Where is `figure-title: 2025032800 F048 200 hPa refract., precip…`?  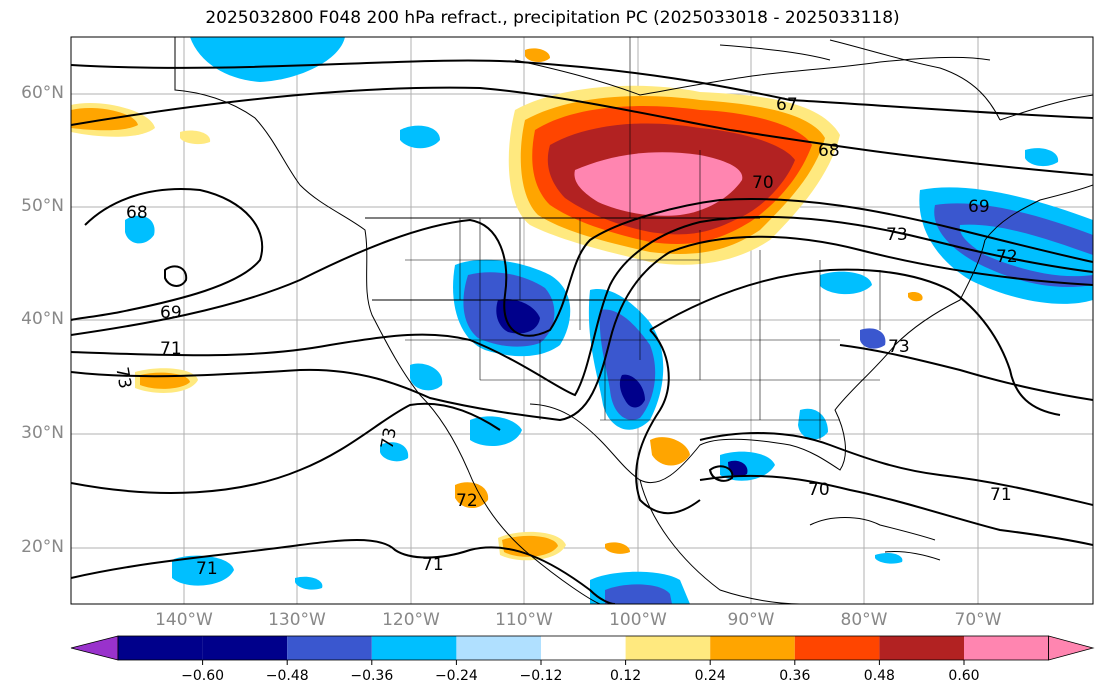 figure-title: 2025032800 F048 200 hPa refract., precip… is located at coordinates (552, 18).